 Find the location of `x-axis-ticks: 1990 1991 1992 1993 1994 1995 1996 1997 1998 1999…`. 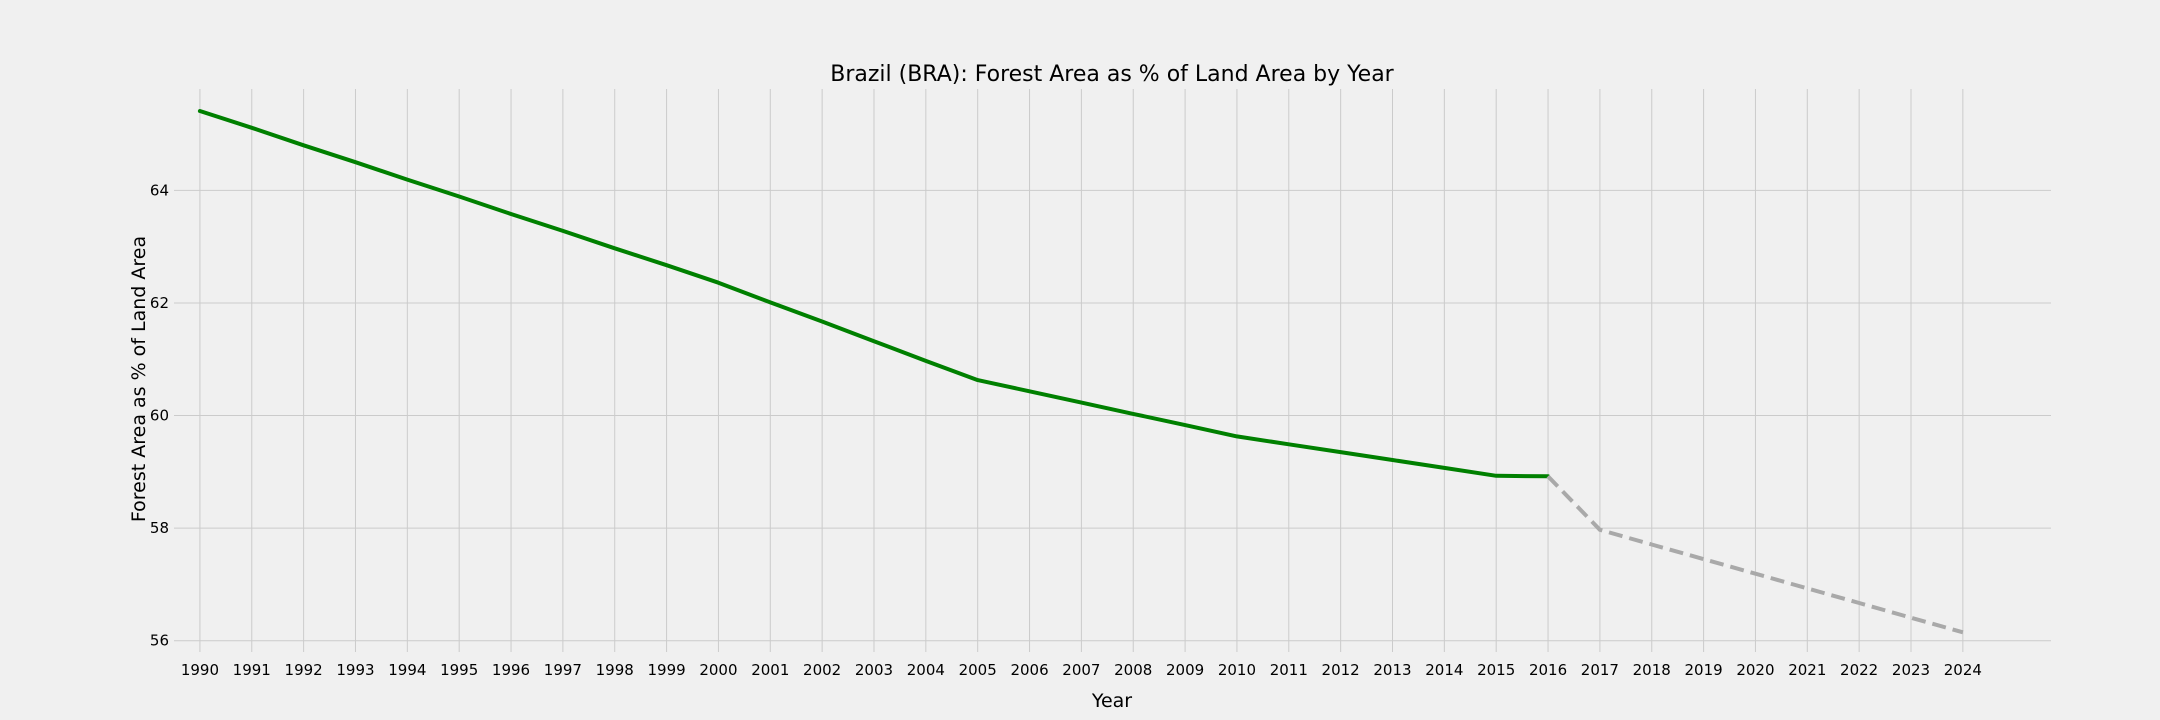

x-axis-ticks: 1990 1991 1992 1993 1994 1995 1996 1997 1998 1999… is located at coordinates (1081, 670).